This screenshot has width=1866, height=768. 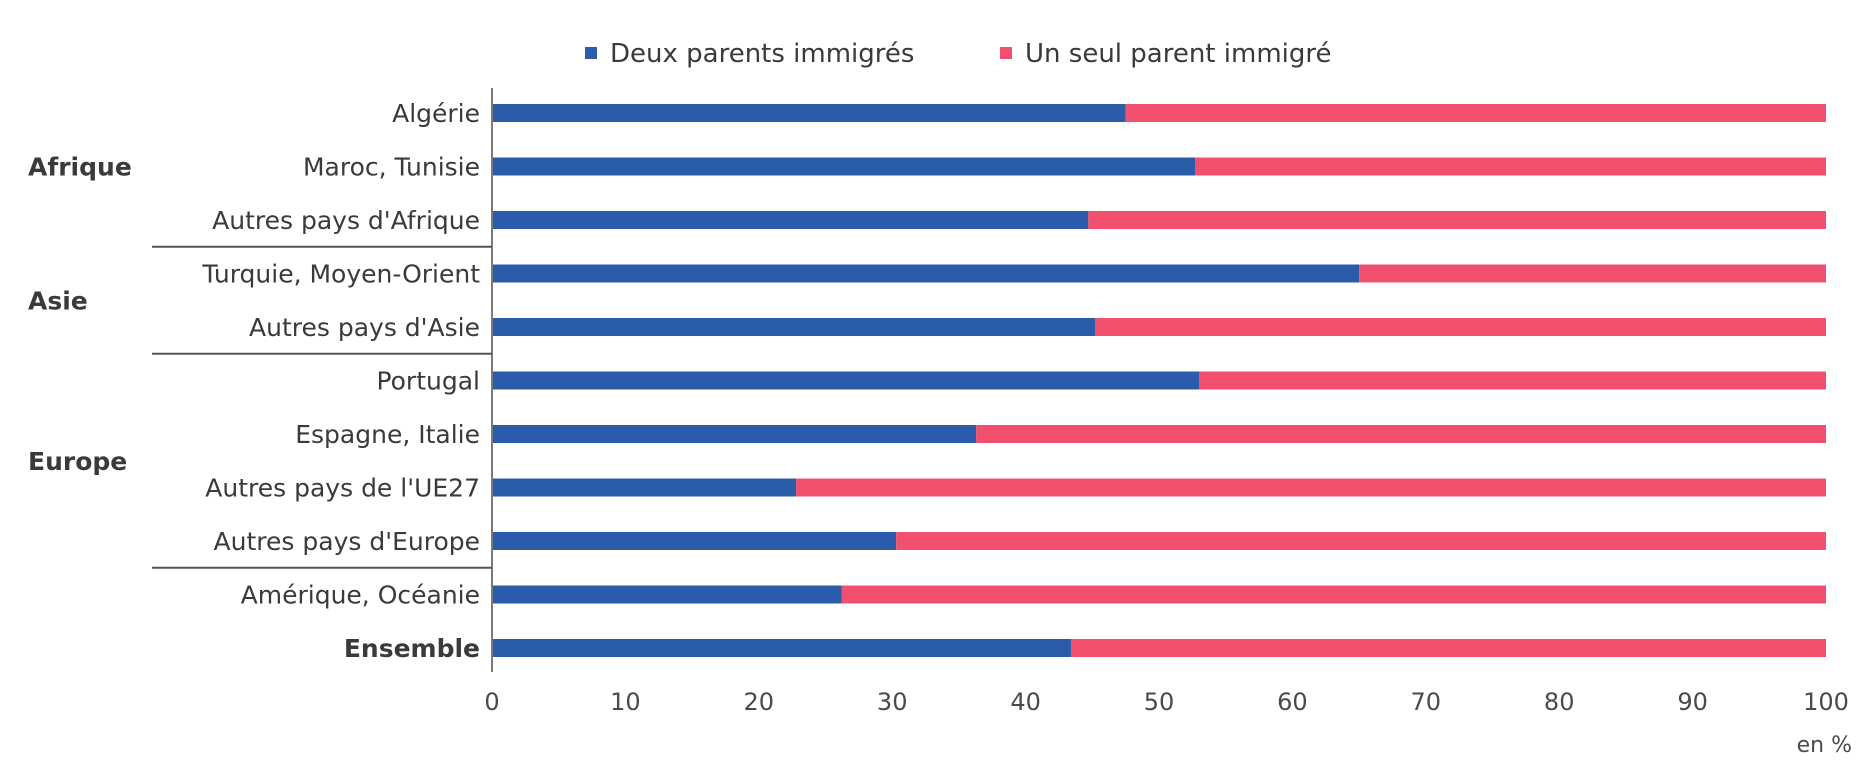 I want to click on category-label: Autres pays d'Asie, so click(x=364, y=327).